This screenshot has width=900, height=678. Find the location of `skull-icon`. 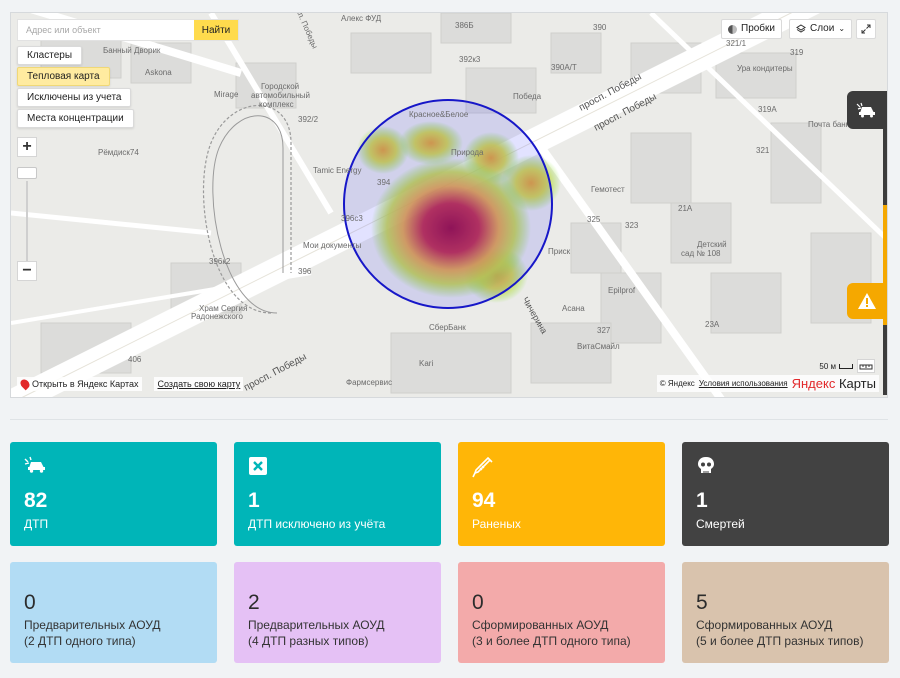

skull-icon is located at coordinates (706, 465).